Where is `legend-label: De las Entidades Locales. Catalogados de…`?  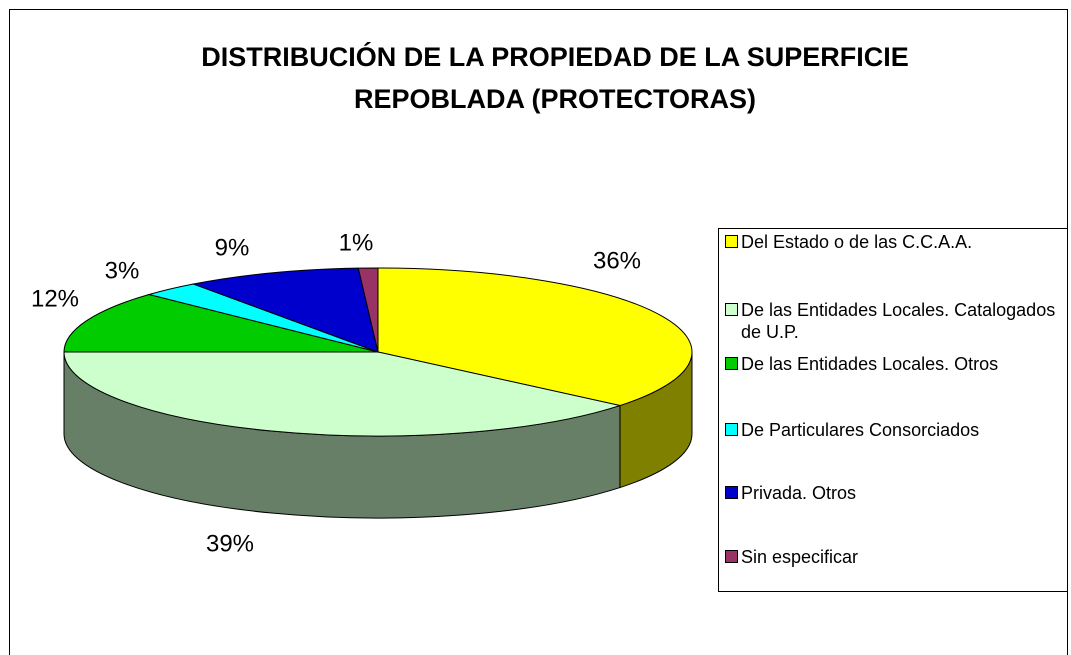
legend-label: De las Entidades Locales. Catalogados de… is located at coordinates (898, 321).